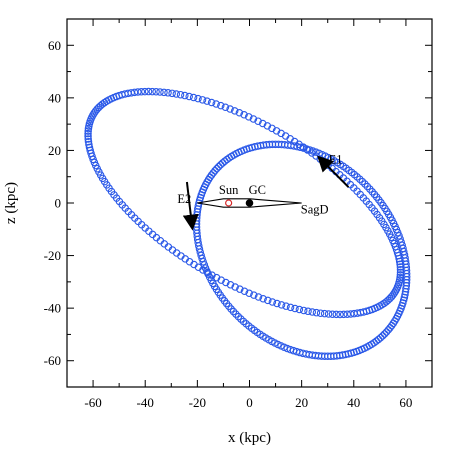 The width and height of the screenshot is (457, 462). Describe the element at coordinates (333, 171) in the screenshot. I see `e1-arrow` at that location.